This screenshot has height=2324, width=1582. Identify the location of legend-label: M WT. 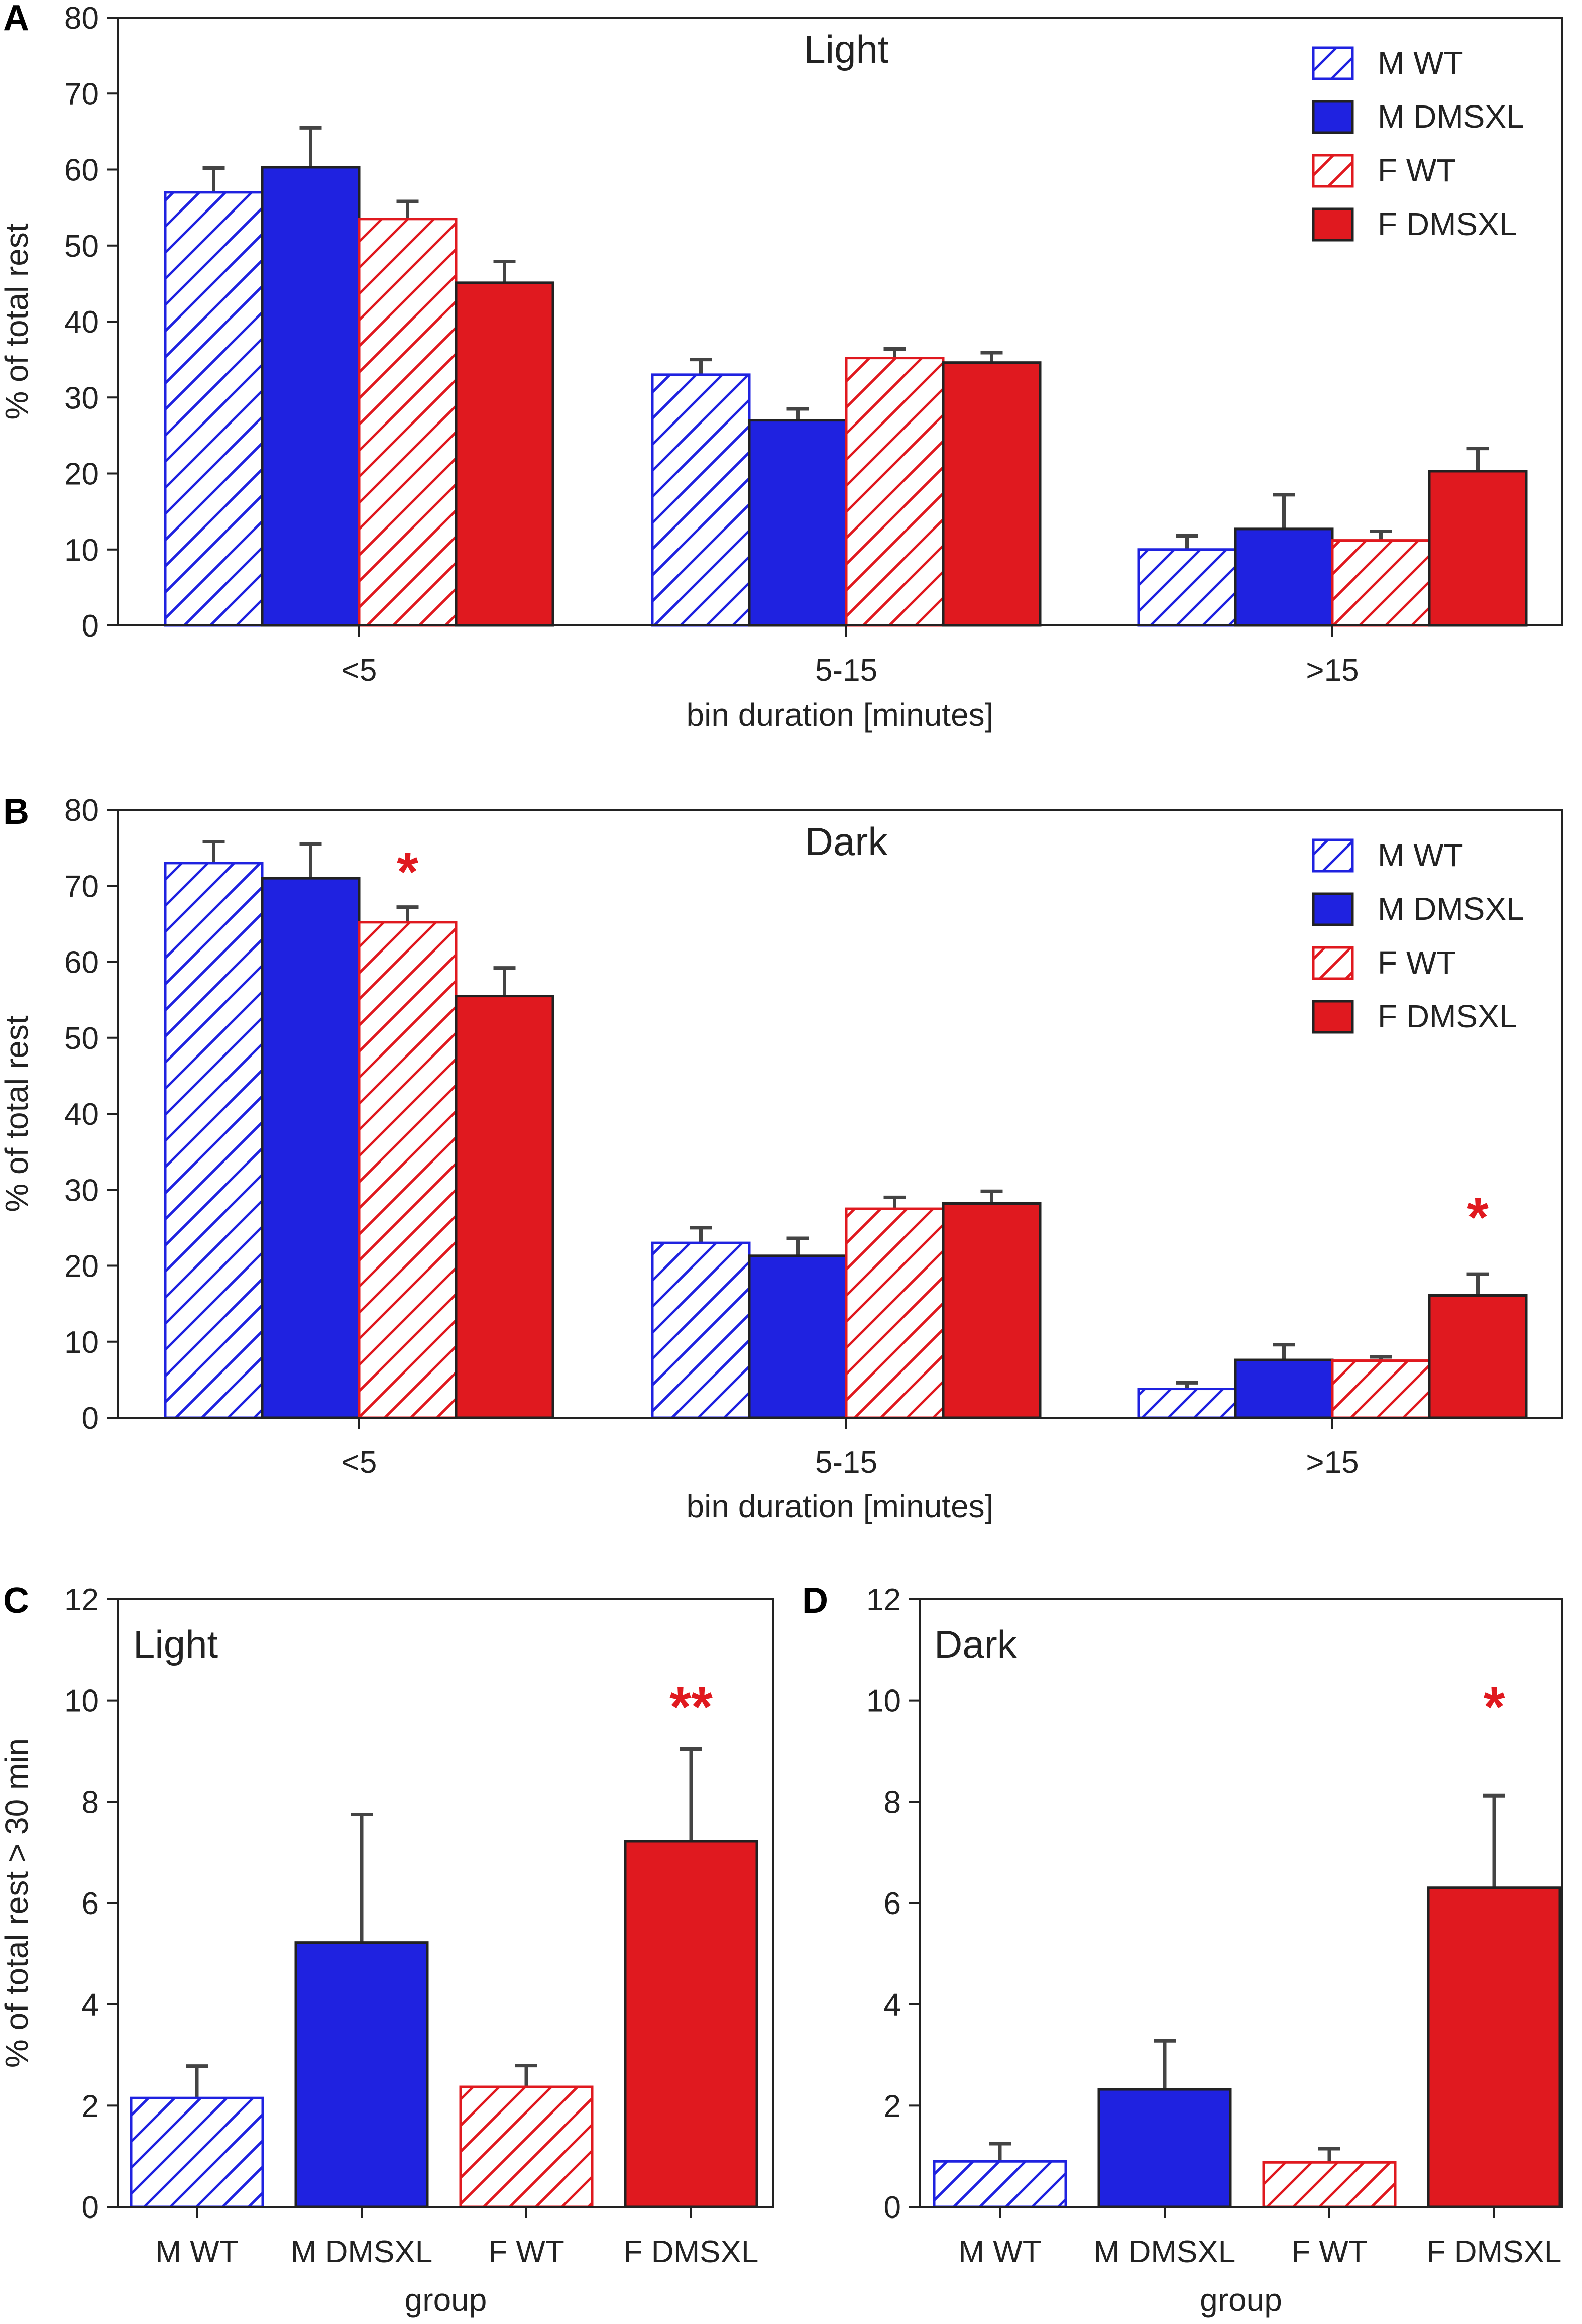
(1420, 855).